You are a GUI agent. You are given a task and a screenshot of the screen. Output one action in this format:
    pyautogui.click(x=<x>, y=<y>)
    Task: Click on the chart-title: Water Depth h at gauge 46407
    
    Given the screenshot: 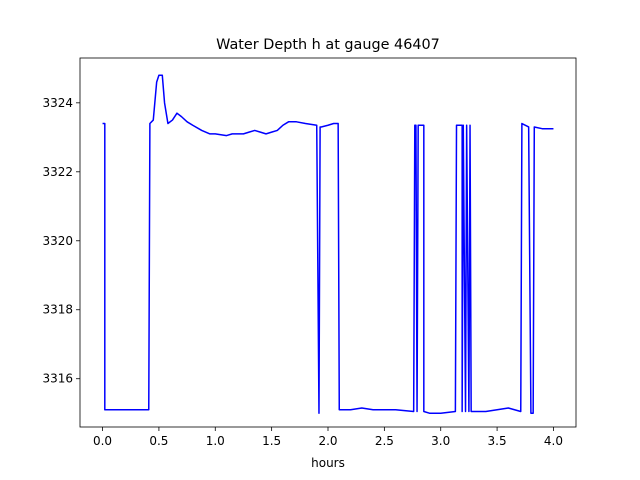 What is the action you would take?
    pyautogui.click(x=328, y=45)
    